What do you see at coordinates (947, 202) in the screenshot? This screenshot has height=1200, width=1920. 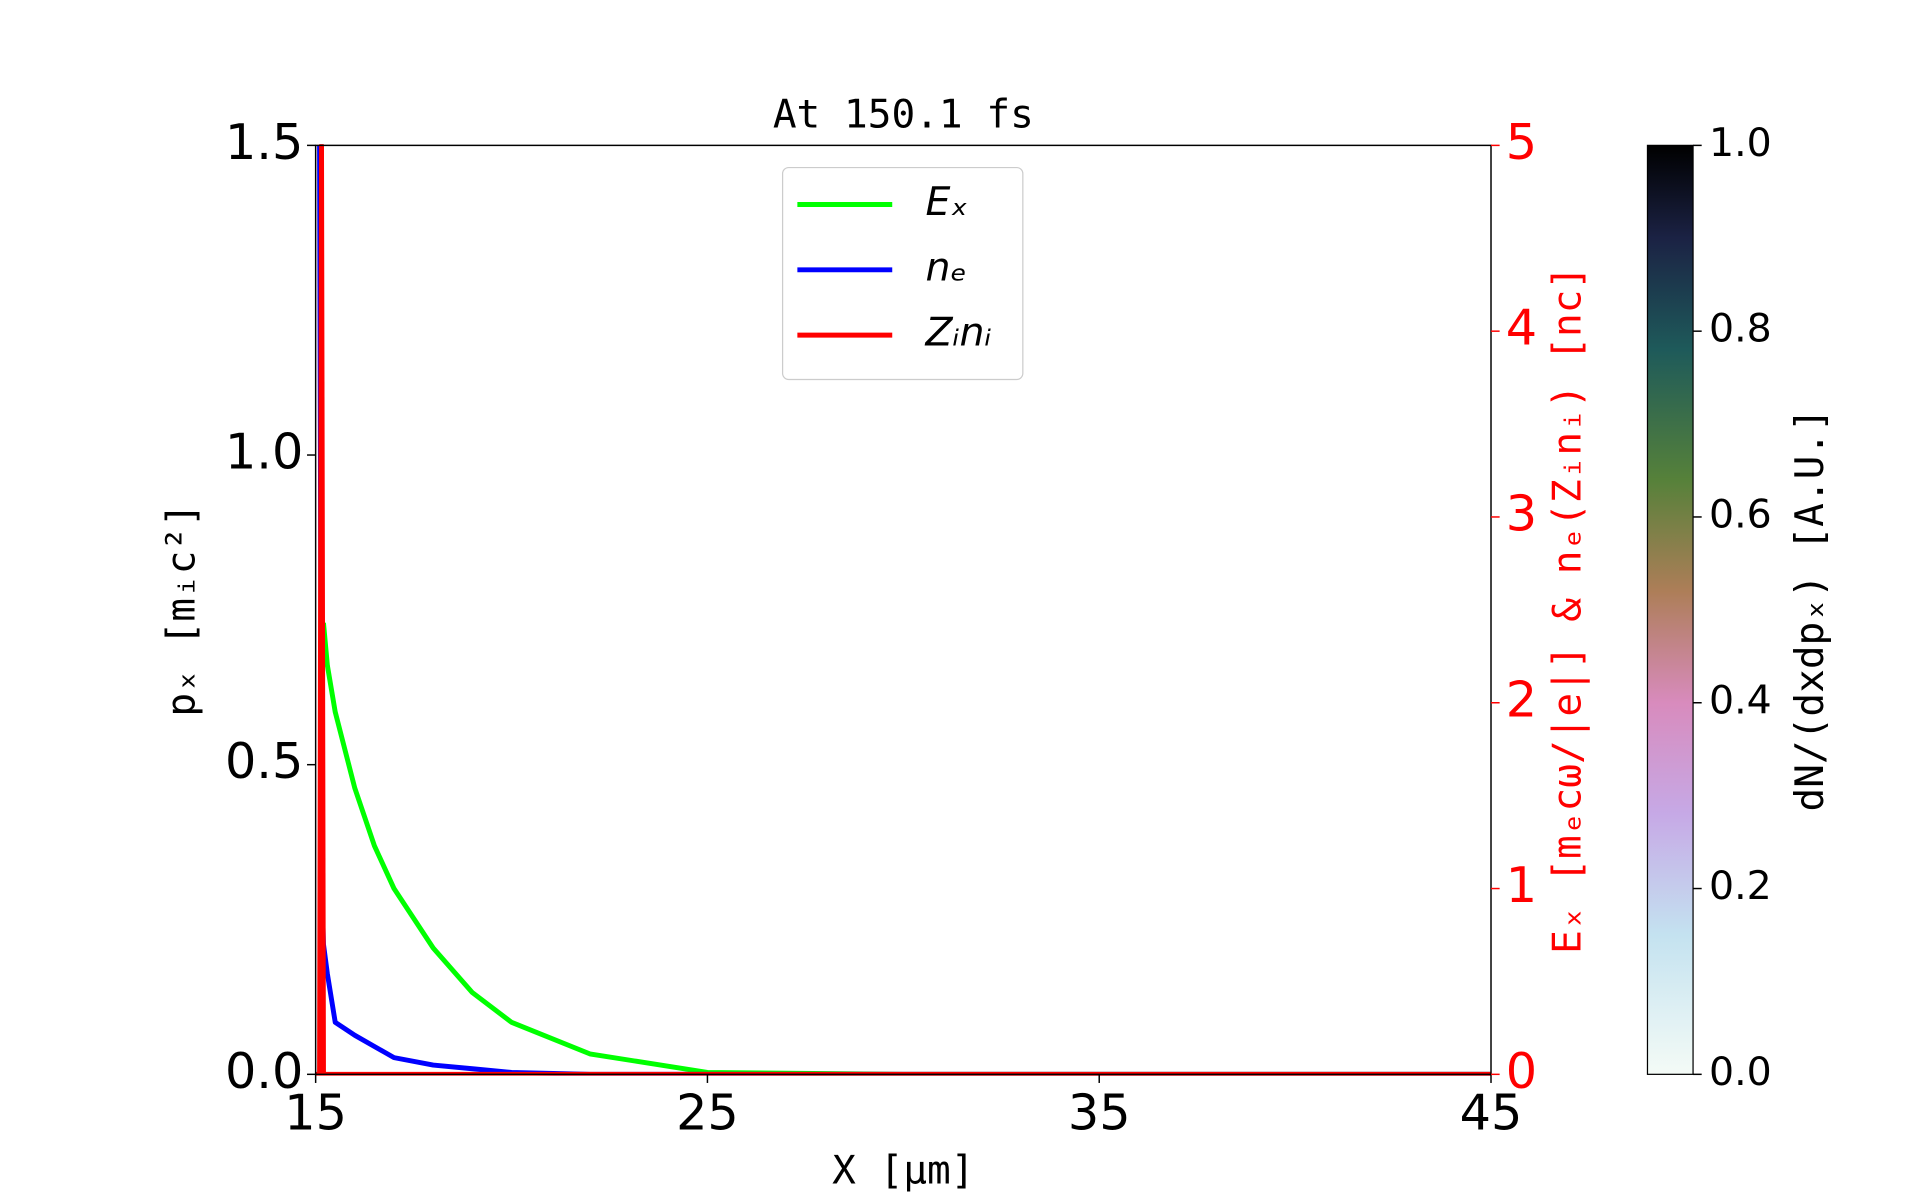 I see `legend-label: Eₓ` at bounding box center [947, 202].